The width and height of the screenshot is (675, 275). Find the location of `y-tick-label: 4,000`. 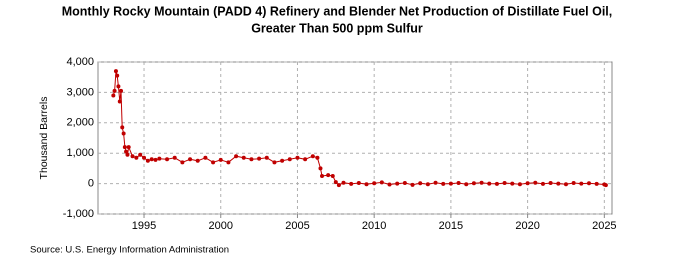

y-tick-label: 4,000 is located at coordinates (80, 62).